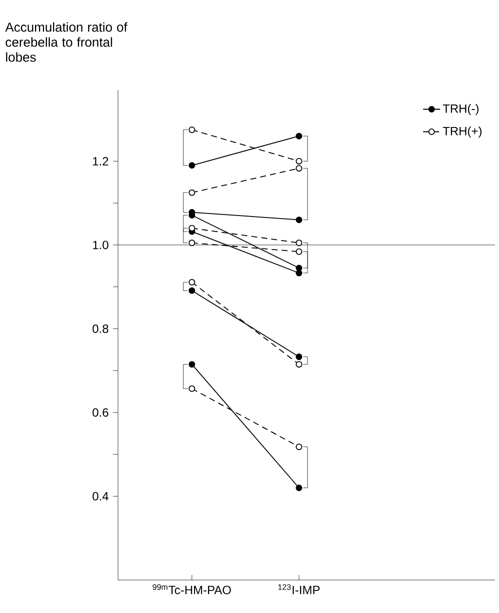 This screenshot has height=613, width=499. Describe the element at coordinates (100, 496) in the screenshot. I see `y-tick-label: 0.4` at that location.